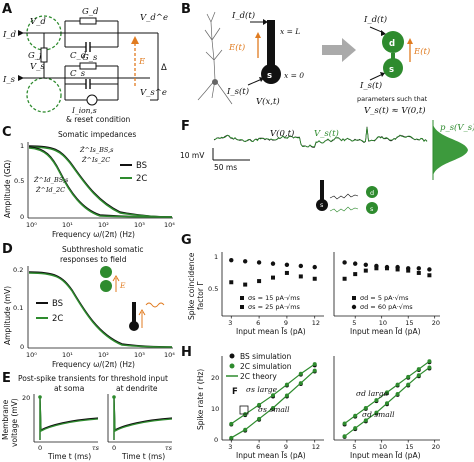 This screenshot has width=474, height=462. I want to click on f-2c-dend, so click(372, 192).